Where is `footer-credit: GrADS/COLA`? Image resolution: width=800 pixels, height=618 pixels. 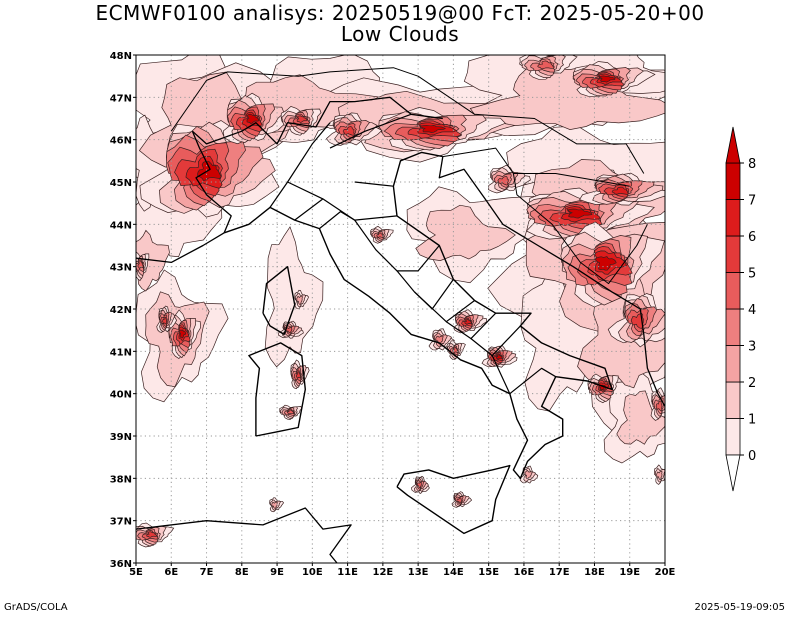 footer-credit: GrADS/COLA is located at coordinates (36, 607).